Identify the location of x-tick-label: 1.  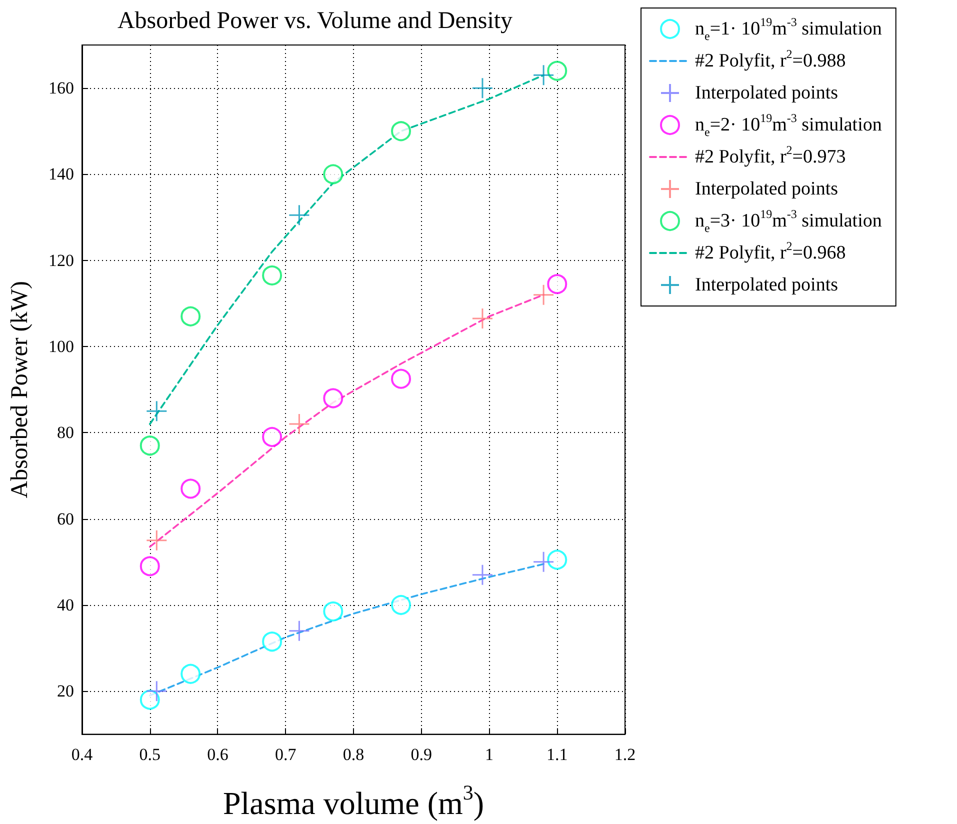
(489, 754).